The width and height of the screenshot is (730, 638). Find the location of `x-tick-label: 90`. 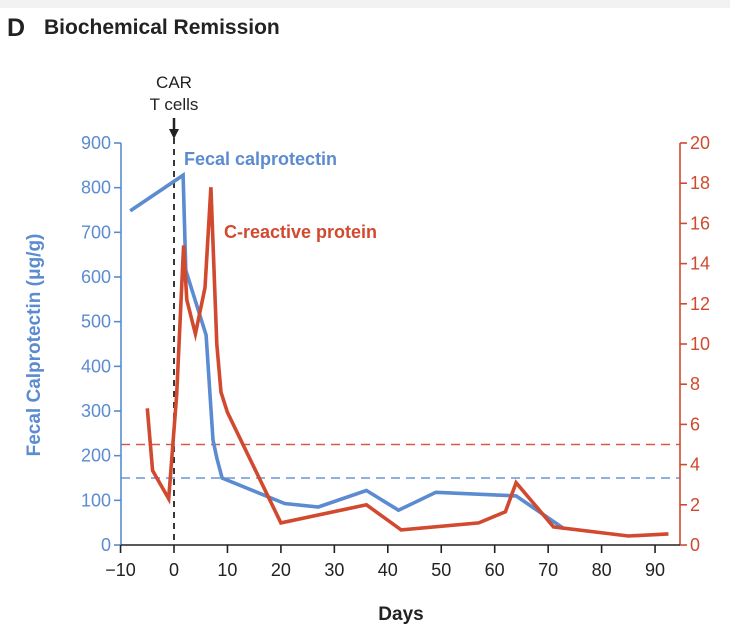

x-tick-label: 90 is located at coordinates (655, 570).